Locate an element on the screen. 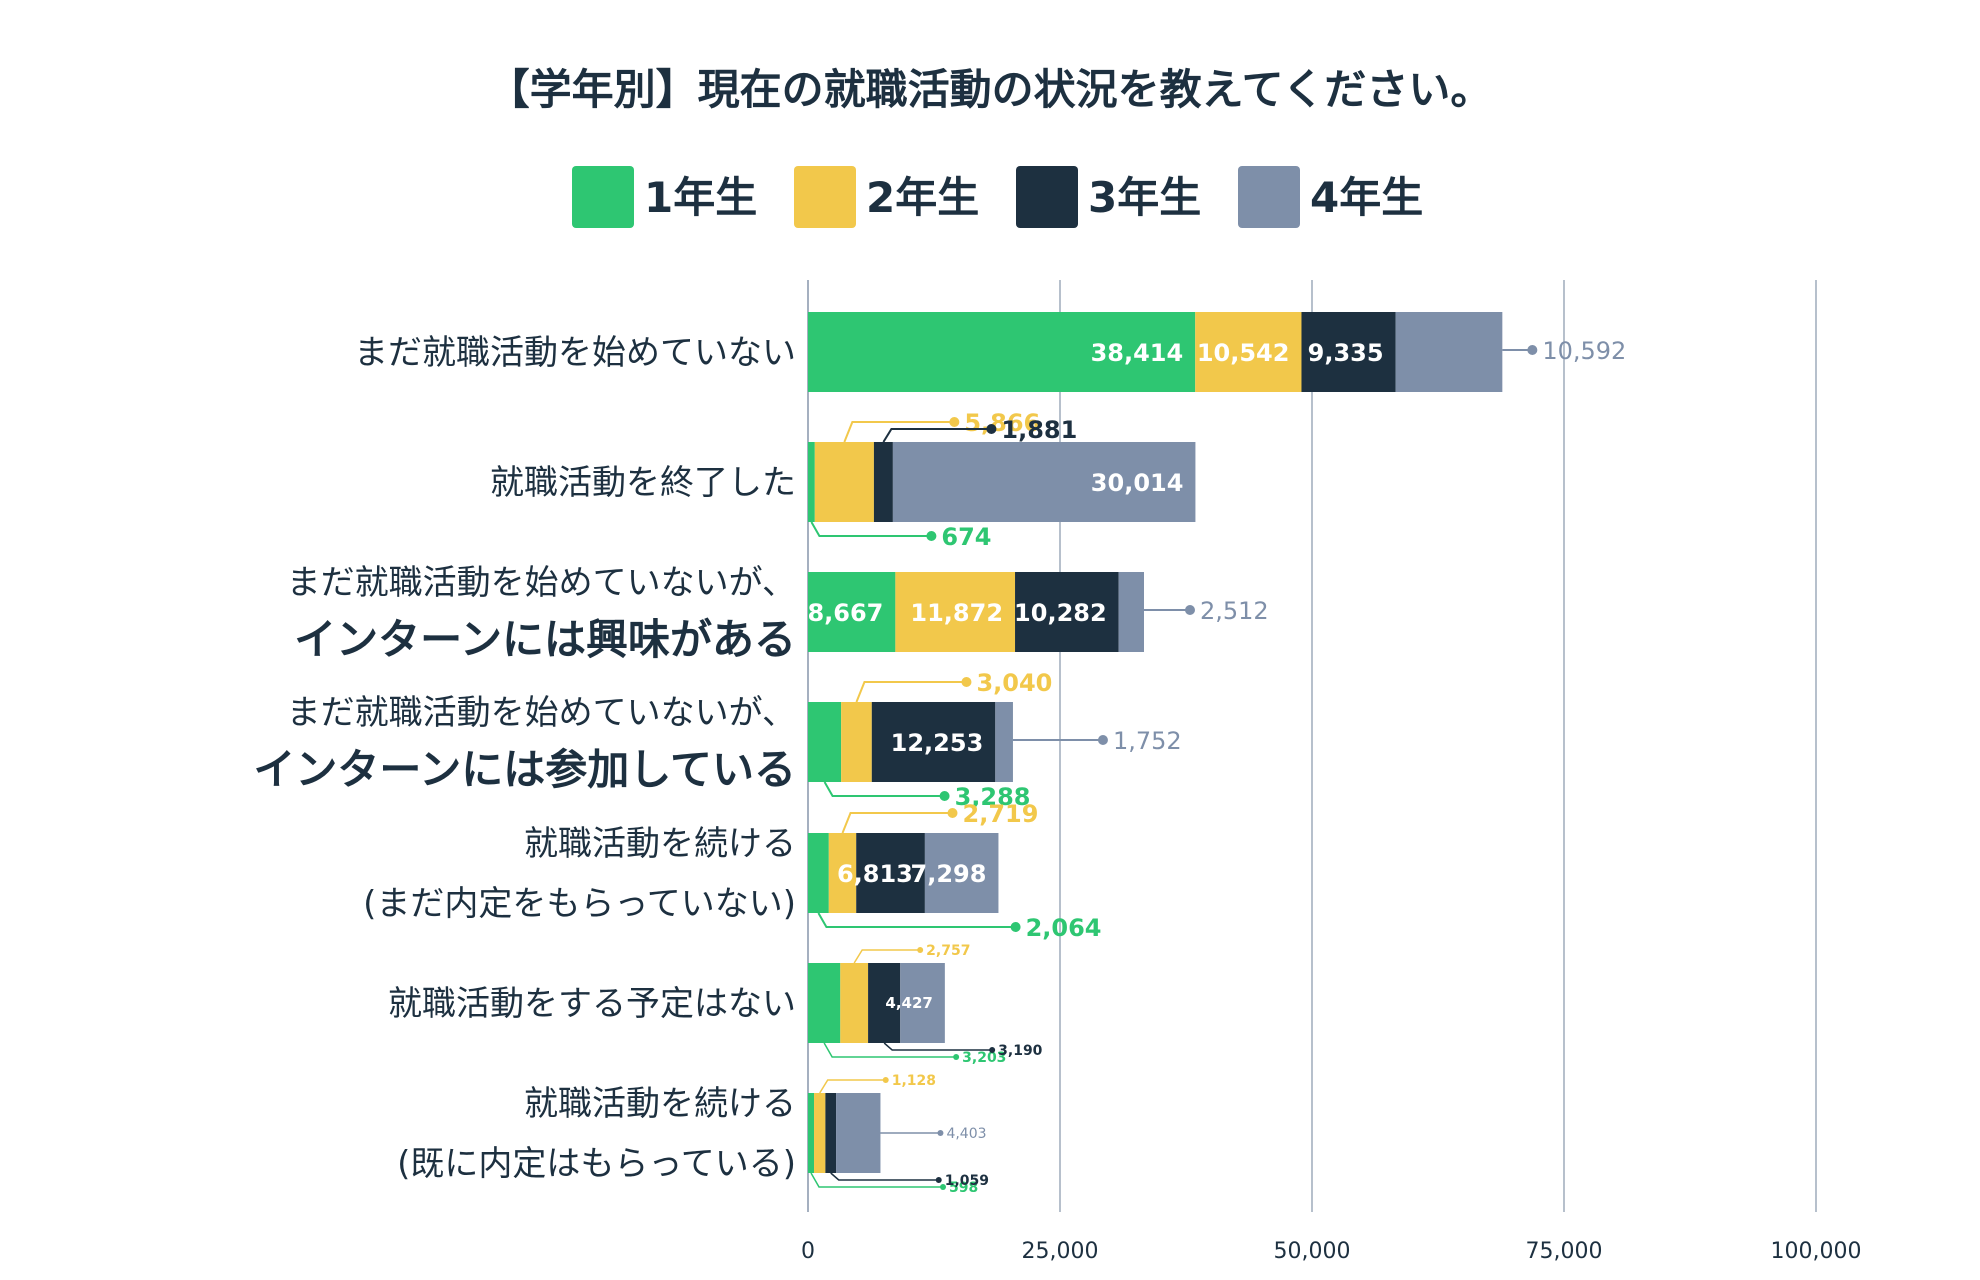 Image resolution: width=1980 pixels, height=1280 pixels. x-tick-label: 25,000 is located at coordinates (1060, 1251).